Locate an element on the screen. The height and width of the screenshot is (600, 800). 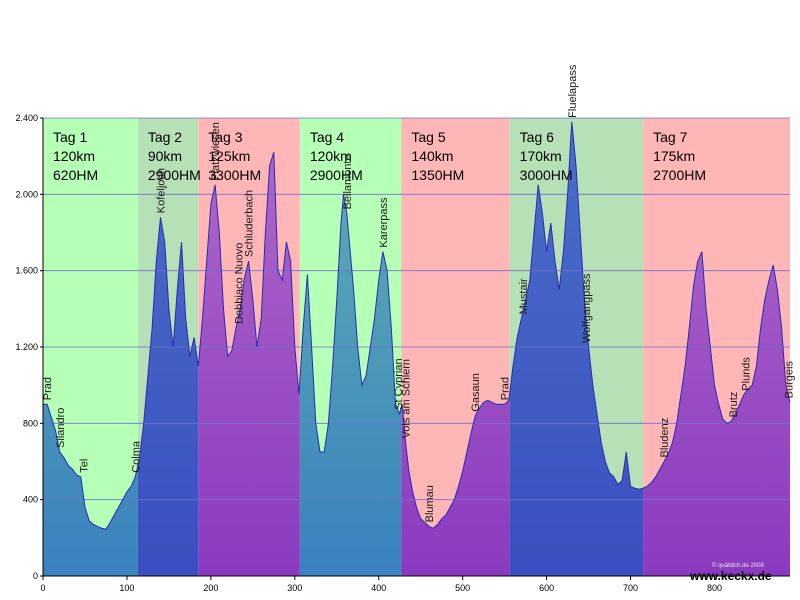
place-label: Brutz is located at coordinates (734, 405).